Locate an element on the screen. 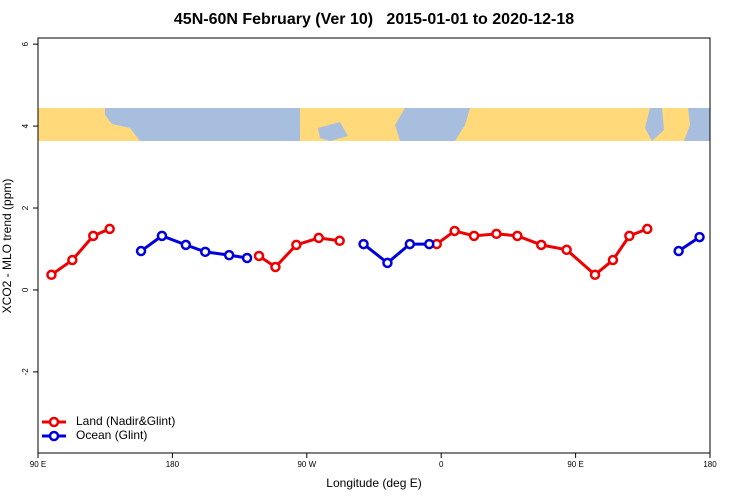 The height and width of the screenshot is (500, 750). y-tick-label: 0 is located at coordinates (25, 289).